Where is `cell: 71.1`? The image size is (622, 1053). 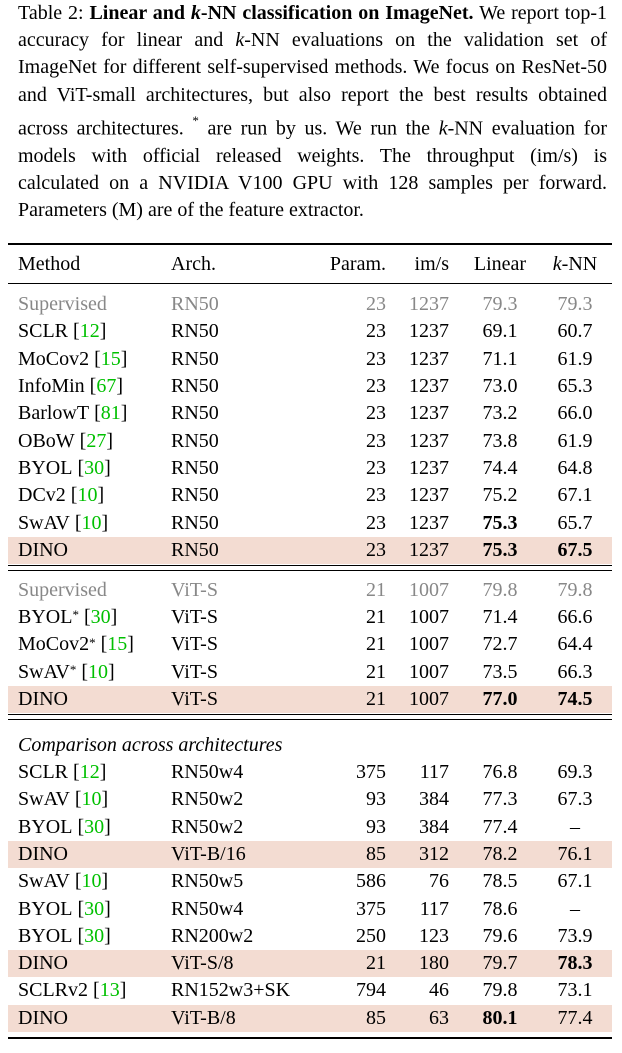
cell: 71.1 is located at coordinates (500, 359).